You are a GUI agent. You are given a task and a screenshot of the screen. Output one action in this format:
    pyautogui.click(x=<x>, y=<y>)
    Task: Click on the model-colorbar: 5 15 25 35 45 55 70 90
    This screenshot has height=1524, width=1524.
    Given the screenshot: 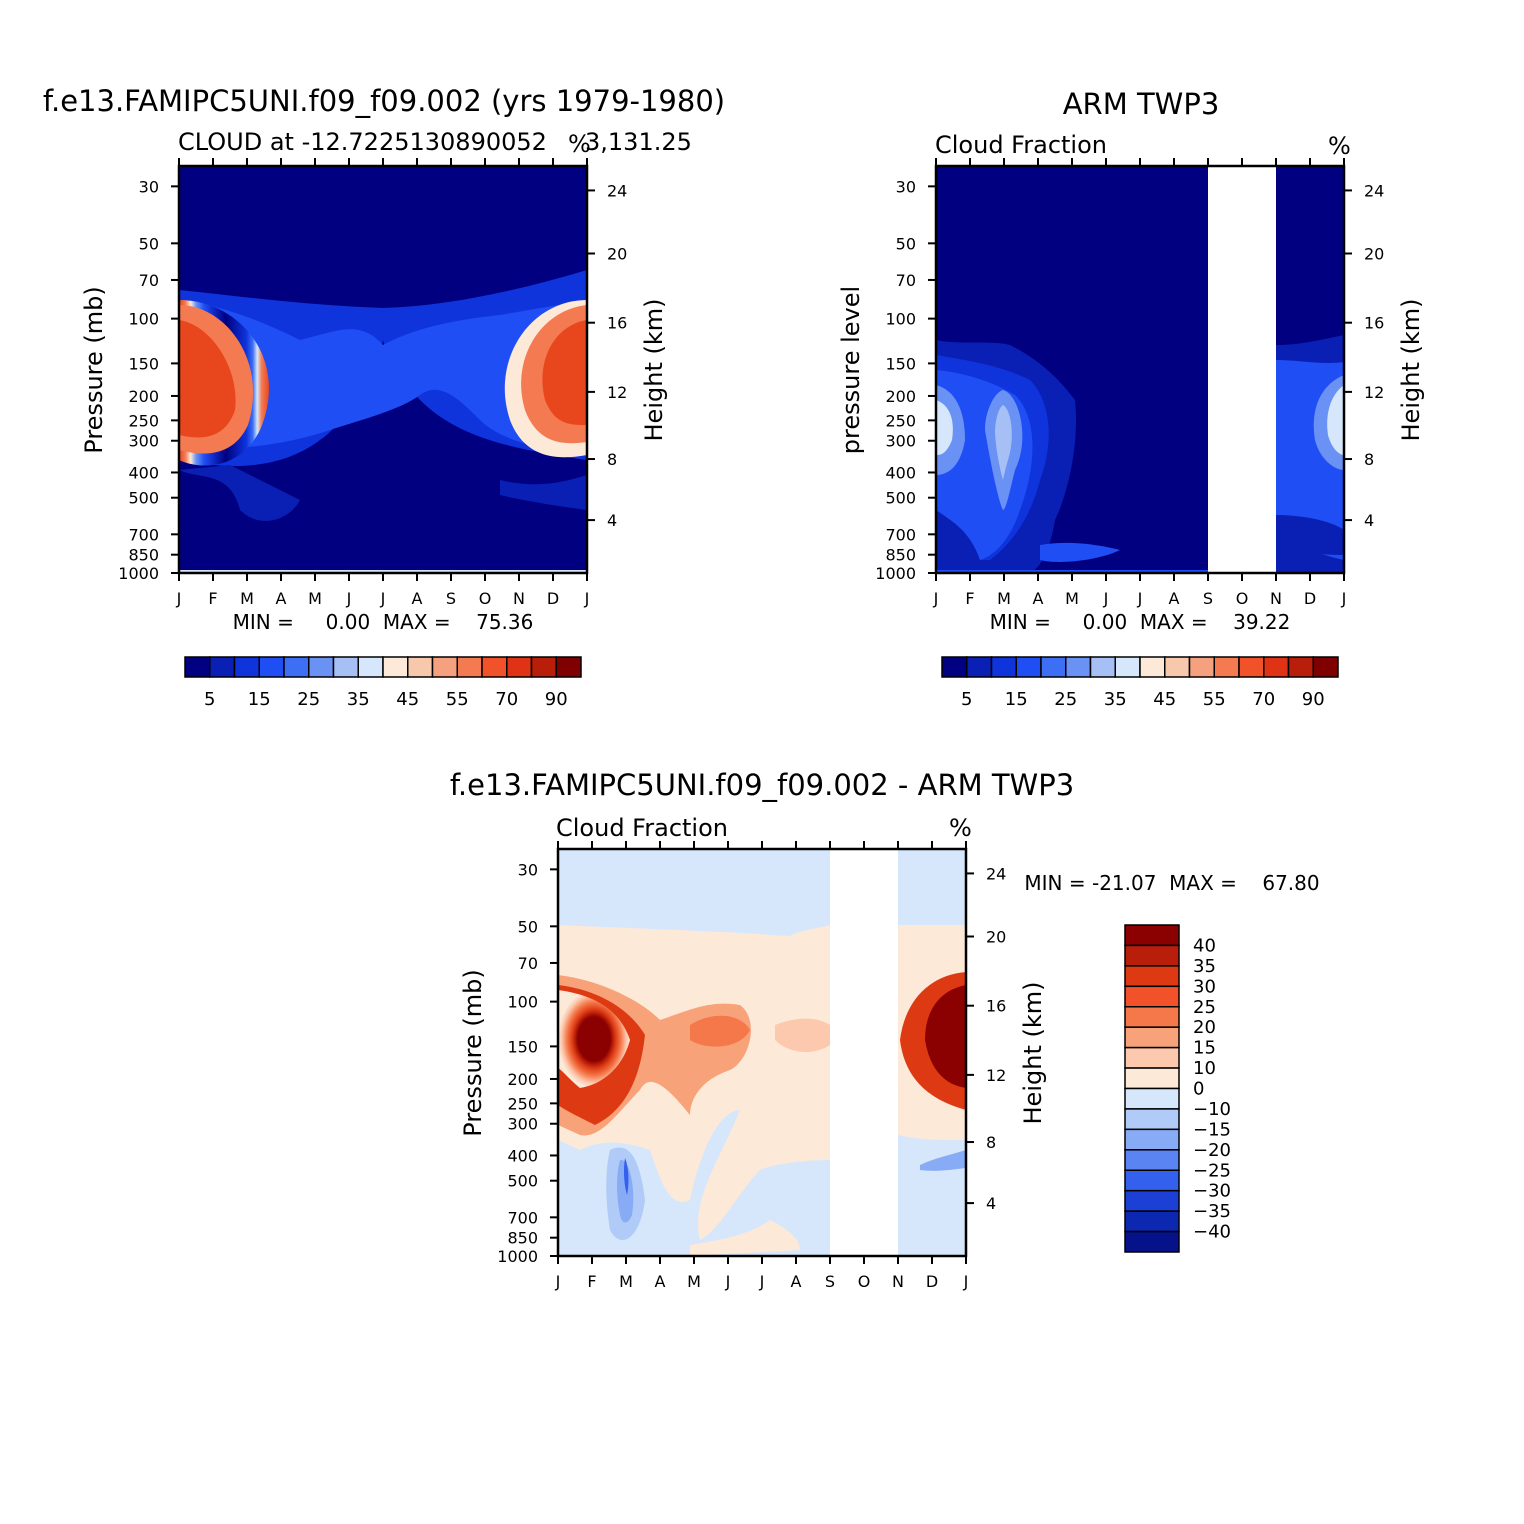 What is the action you would take?
    pyautogui.click(x=383, y=683)
    